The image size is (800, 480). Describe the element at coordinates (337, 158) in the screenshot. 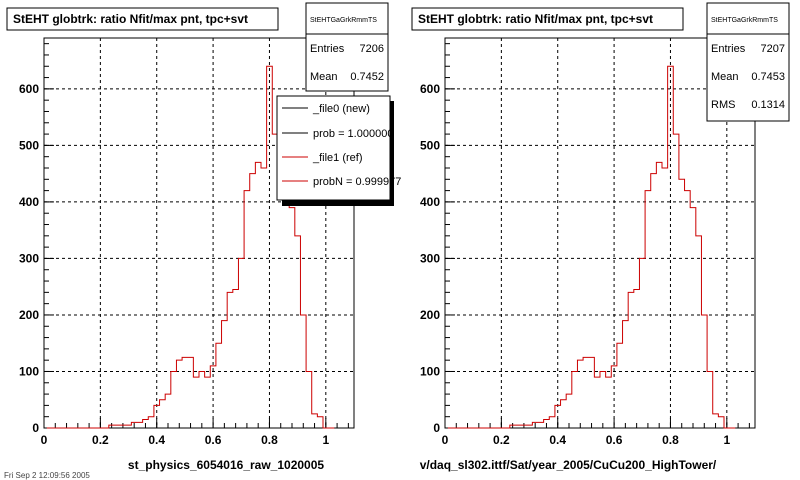

I see `legend-ref-label: _file1 (ref)` at that location.